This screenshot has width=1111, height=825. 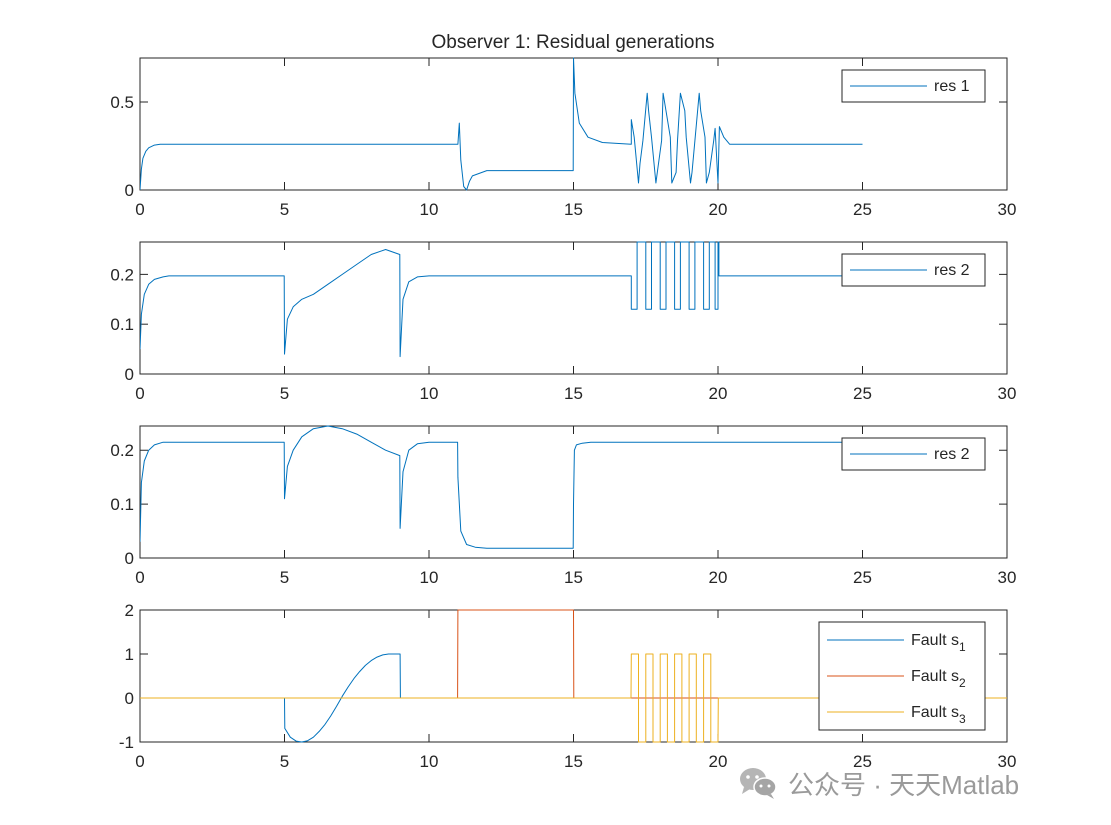 What do you see at coordinates (962, 683) in the screenshot?
I see `legend-label-subscript: 2` at bounding box center [962, 683].